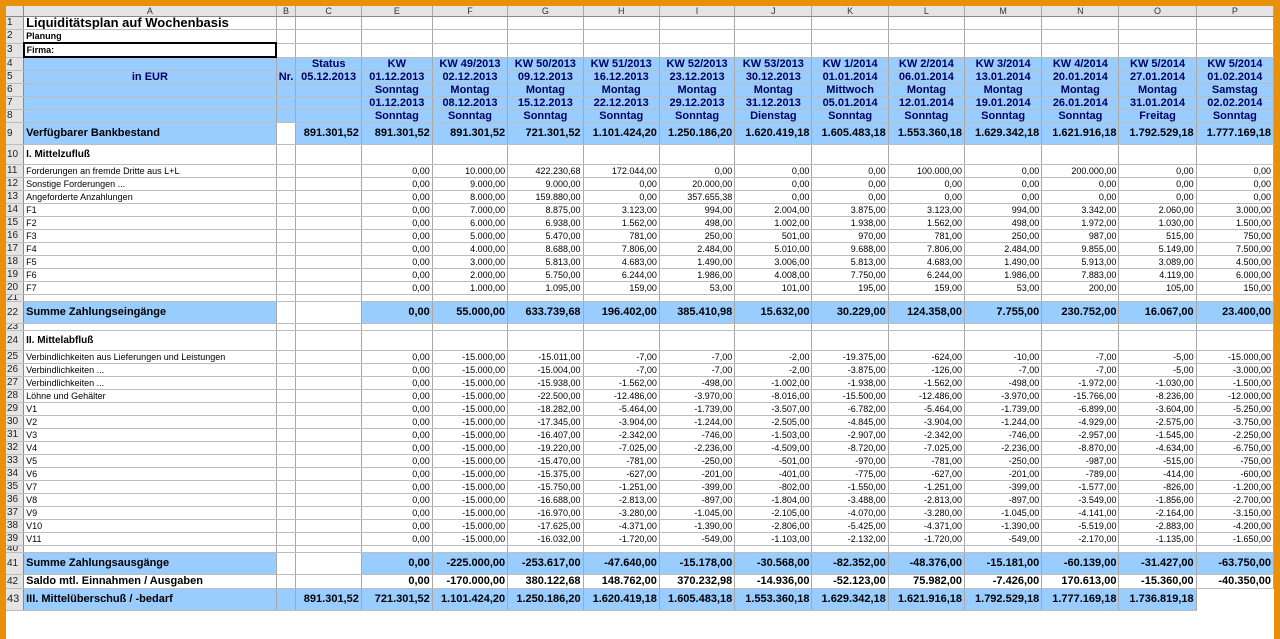  What do you see at coordinates (15, 171) in the screenshot?
I see `row-header: 11` at bounding box center [15, 171].